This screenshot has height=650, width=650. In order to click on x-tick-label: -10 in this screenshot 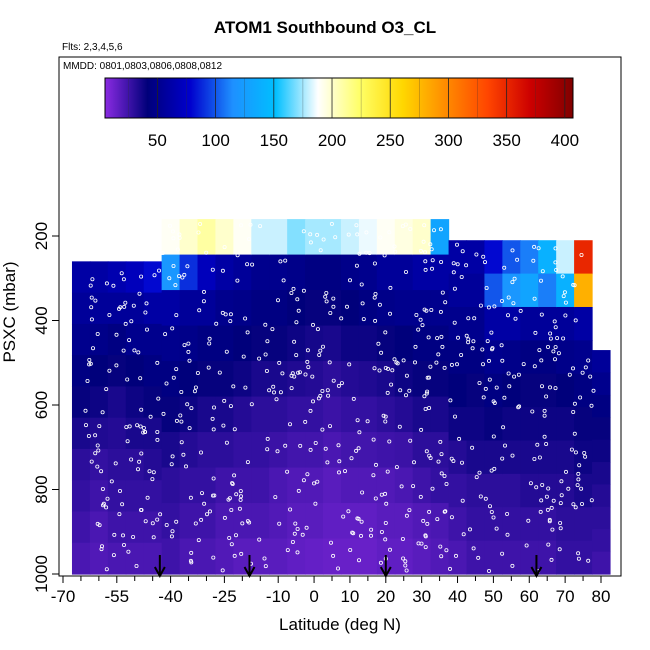, I will do `click(278, 596)`.